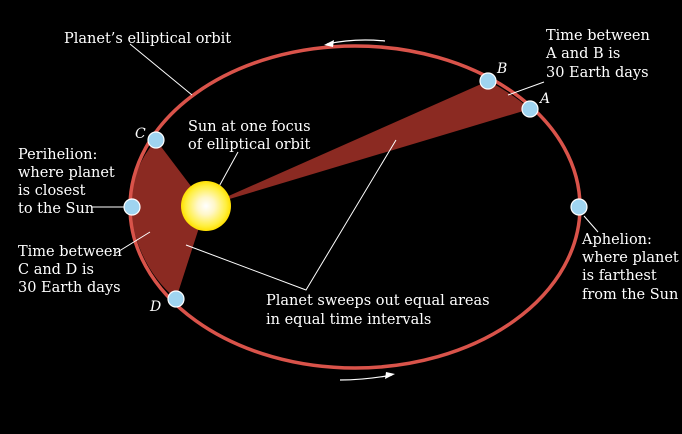 This screenshot has width=682, height=434. I want to click on planet-point-c, so click(156, 140).